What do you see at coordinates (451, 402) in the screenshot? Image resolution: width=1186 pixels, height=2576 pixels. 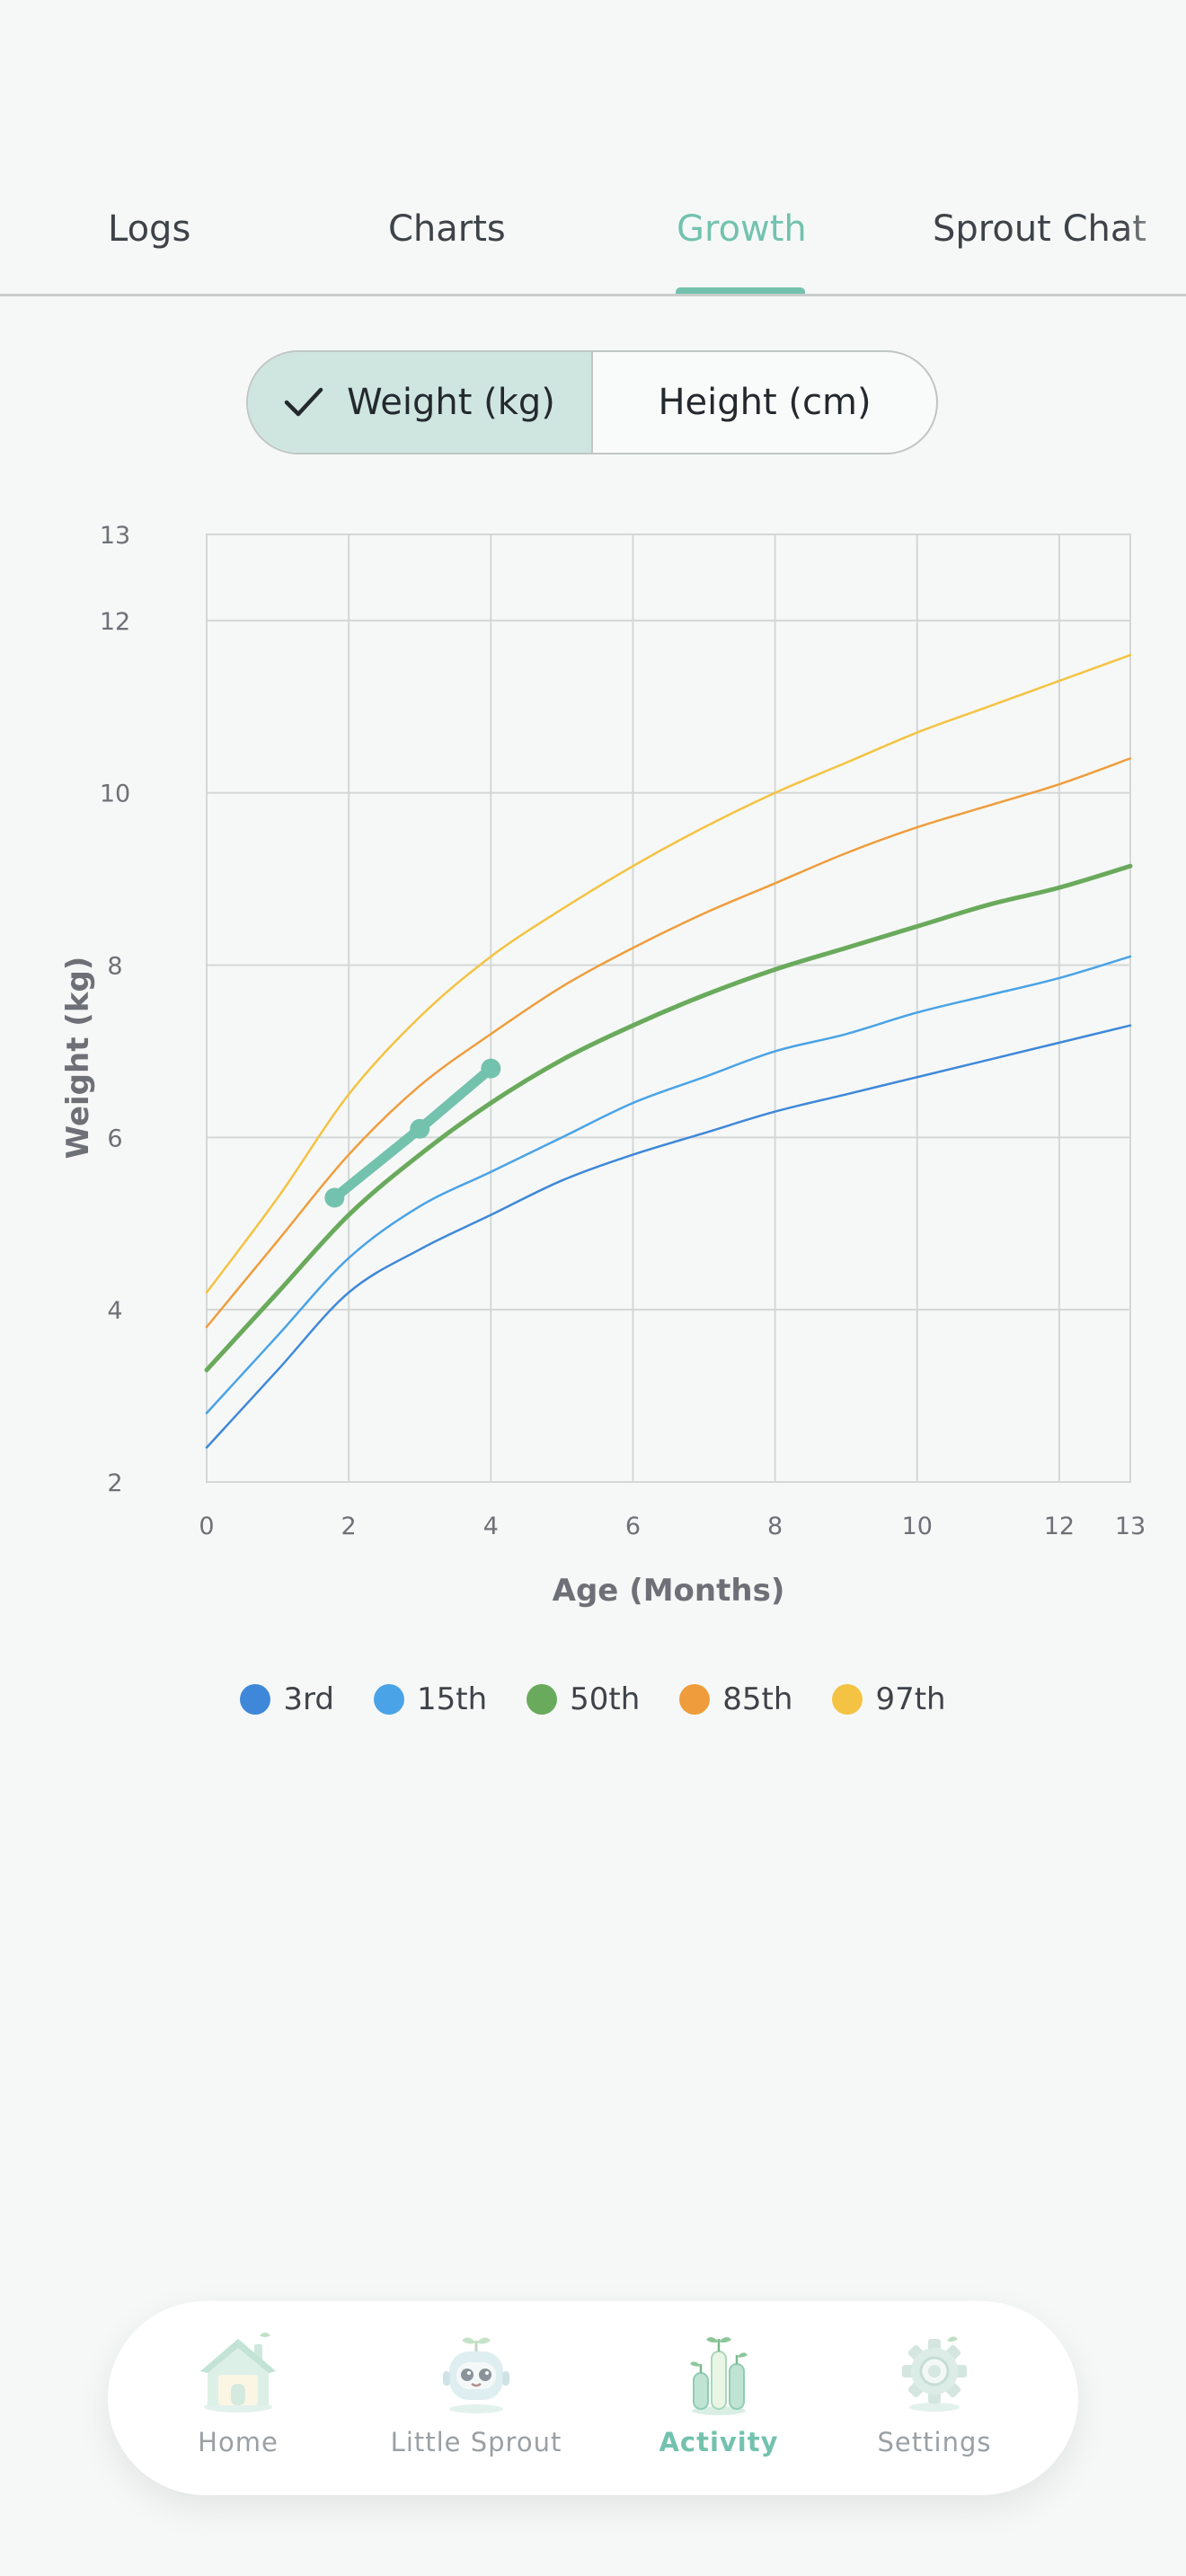 I see `weight-segment-label: Weight (kg)` at bounding box center [451, 402].